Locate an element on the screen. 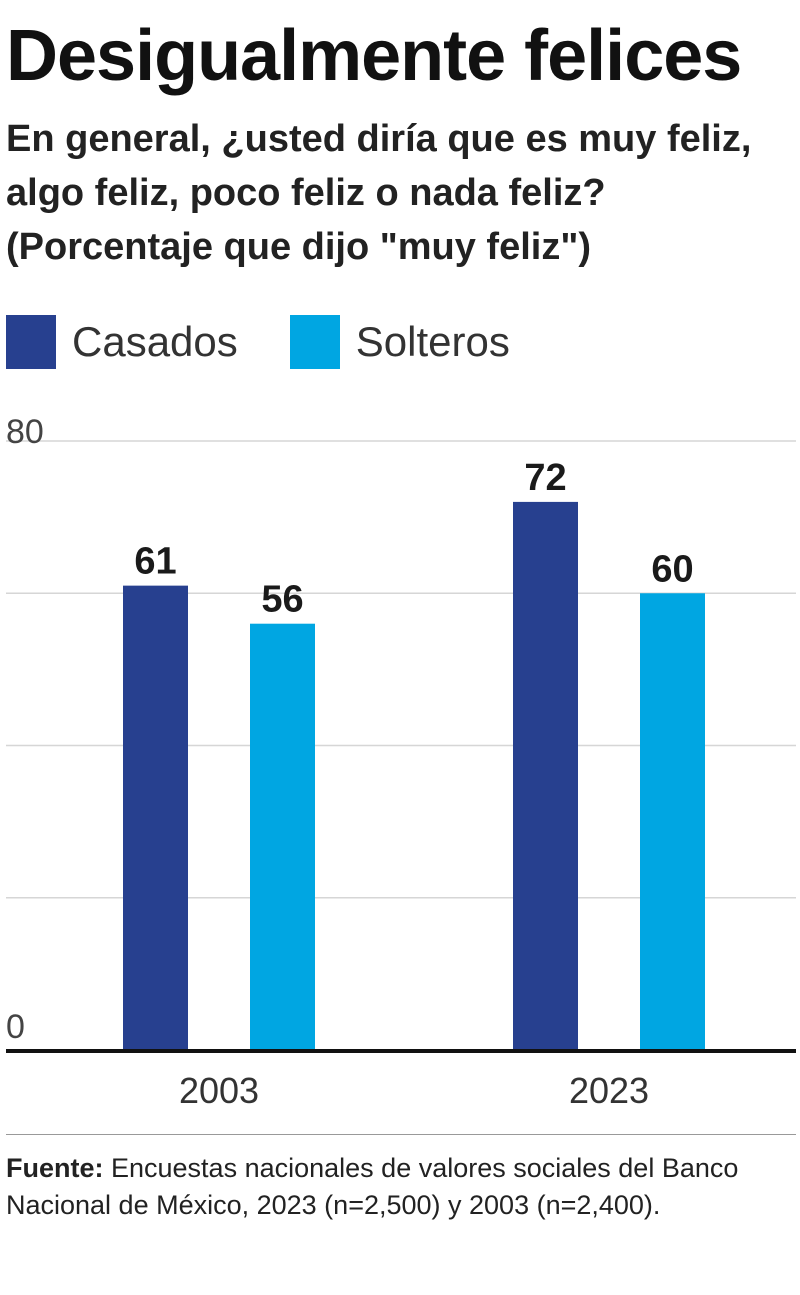 The height and width of the screenshot is (1295, 800). y-tick-label: 80 is located at coordinates (25, 432).